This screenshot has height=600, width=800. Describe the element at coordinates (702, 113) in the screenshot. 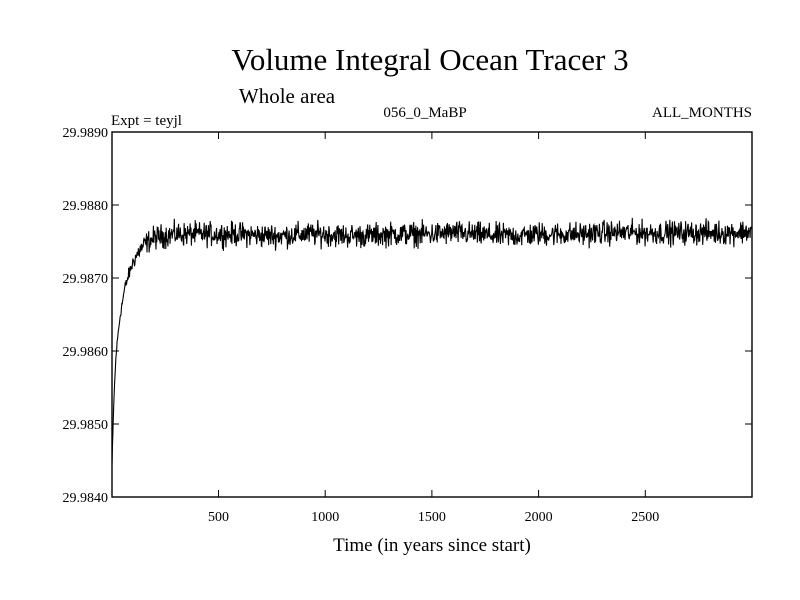

I see `months-label: ALL_MONTHS` at that location.